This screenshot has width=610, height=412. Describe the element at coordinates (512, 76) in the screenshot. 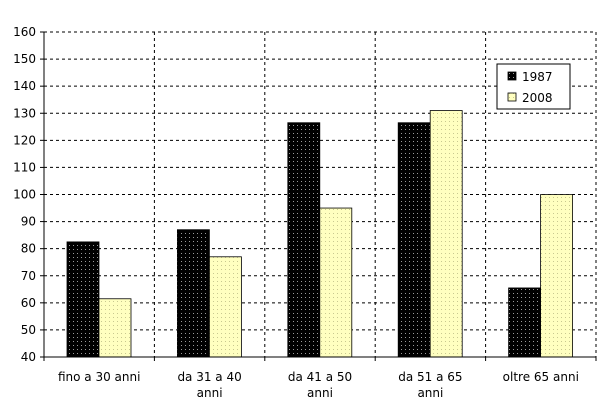

I see `legend-swatch-1987` at that location.